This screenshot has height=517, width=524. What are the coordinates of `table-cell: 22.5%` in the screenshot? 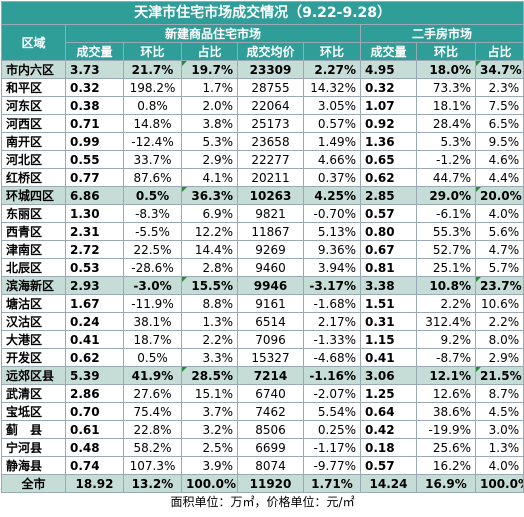 It's located at (152, 249).